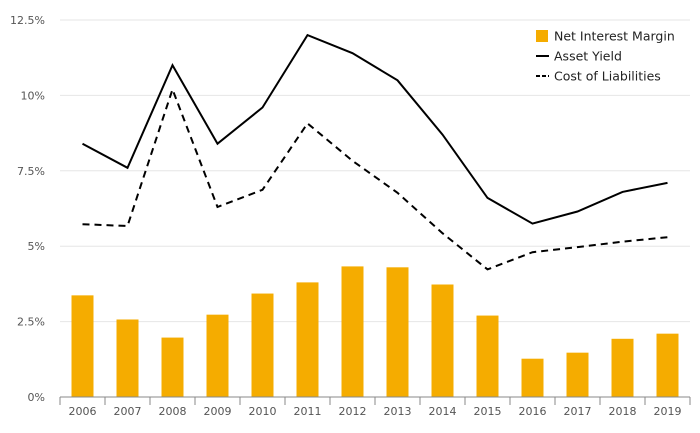  Describe the element at coordinates (83, 411) in the screenshot. I see `x-tick-label: 2006` at that location.